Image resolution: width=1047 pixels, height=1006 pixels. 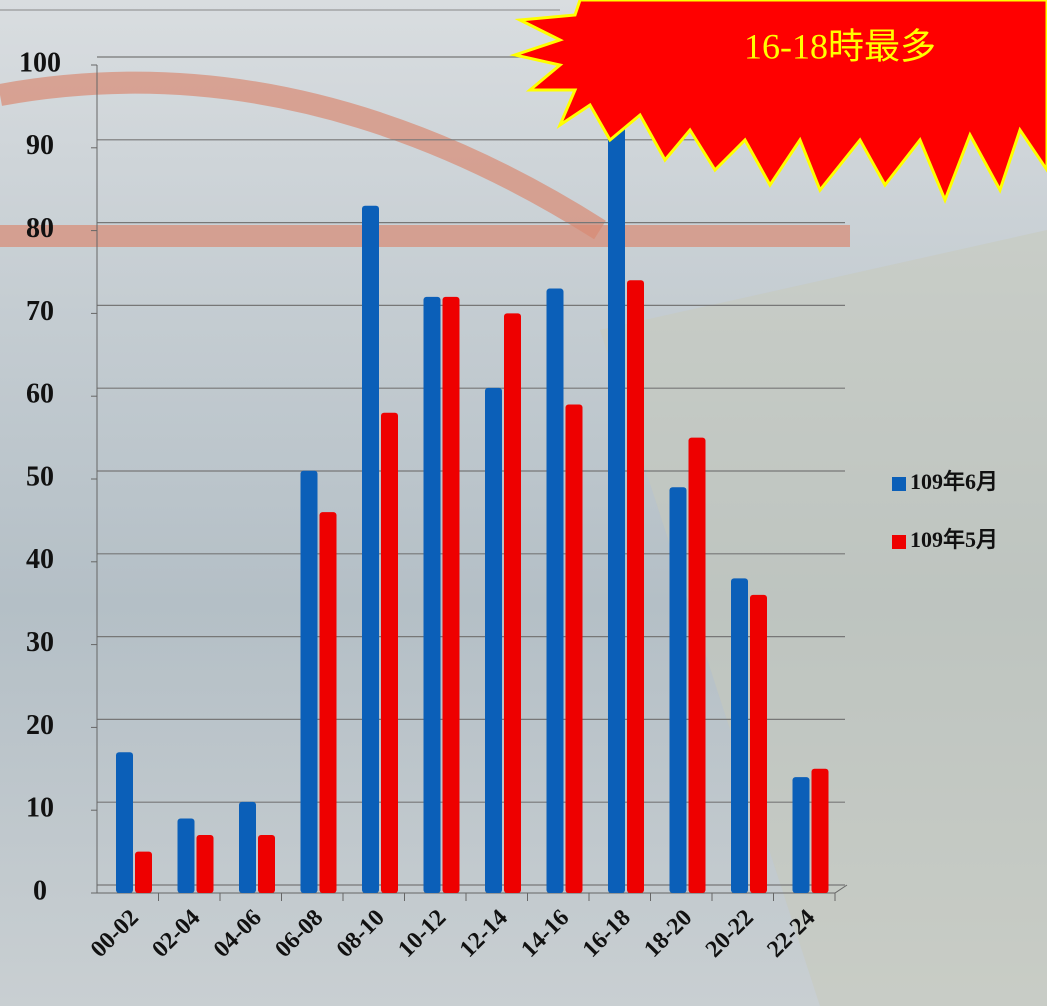 I want to click on starburst, so click(x=778, y=102).